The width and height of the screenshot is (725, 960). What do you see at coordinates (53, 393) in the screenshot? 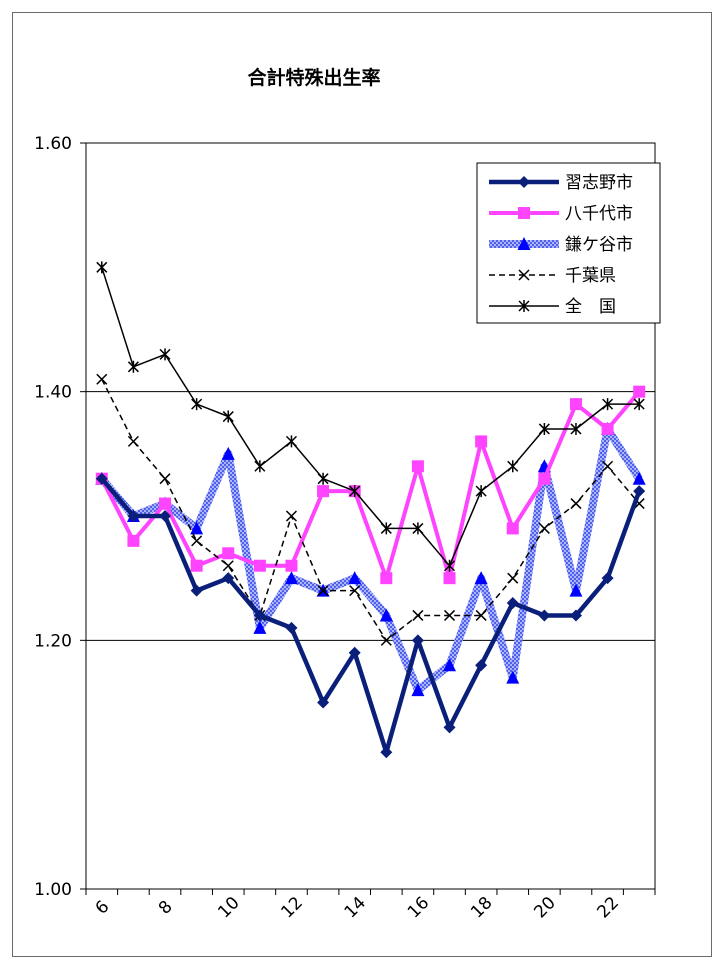
I see `y-tick-label: 1.40` at bounding box center [53, 393].